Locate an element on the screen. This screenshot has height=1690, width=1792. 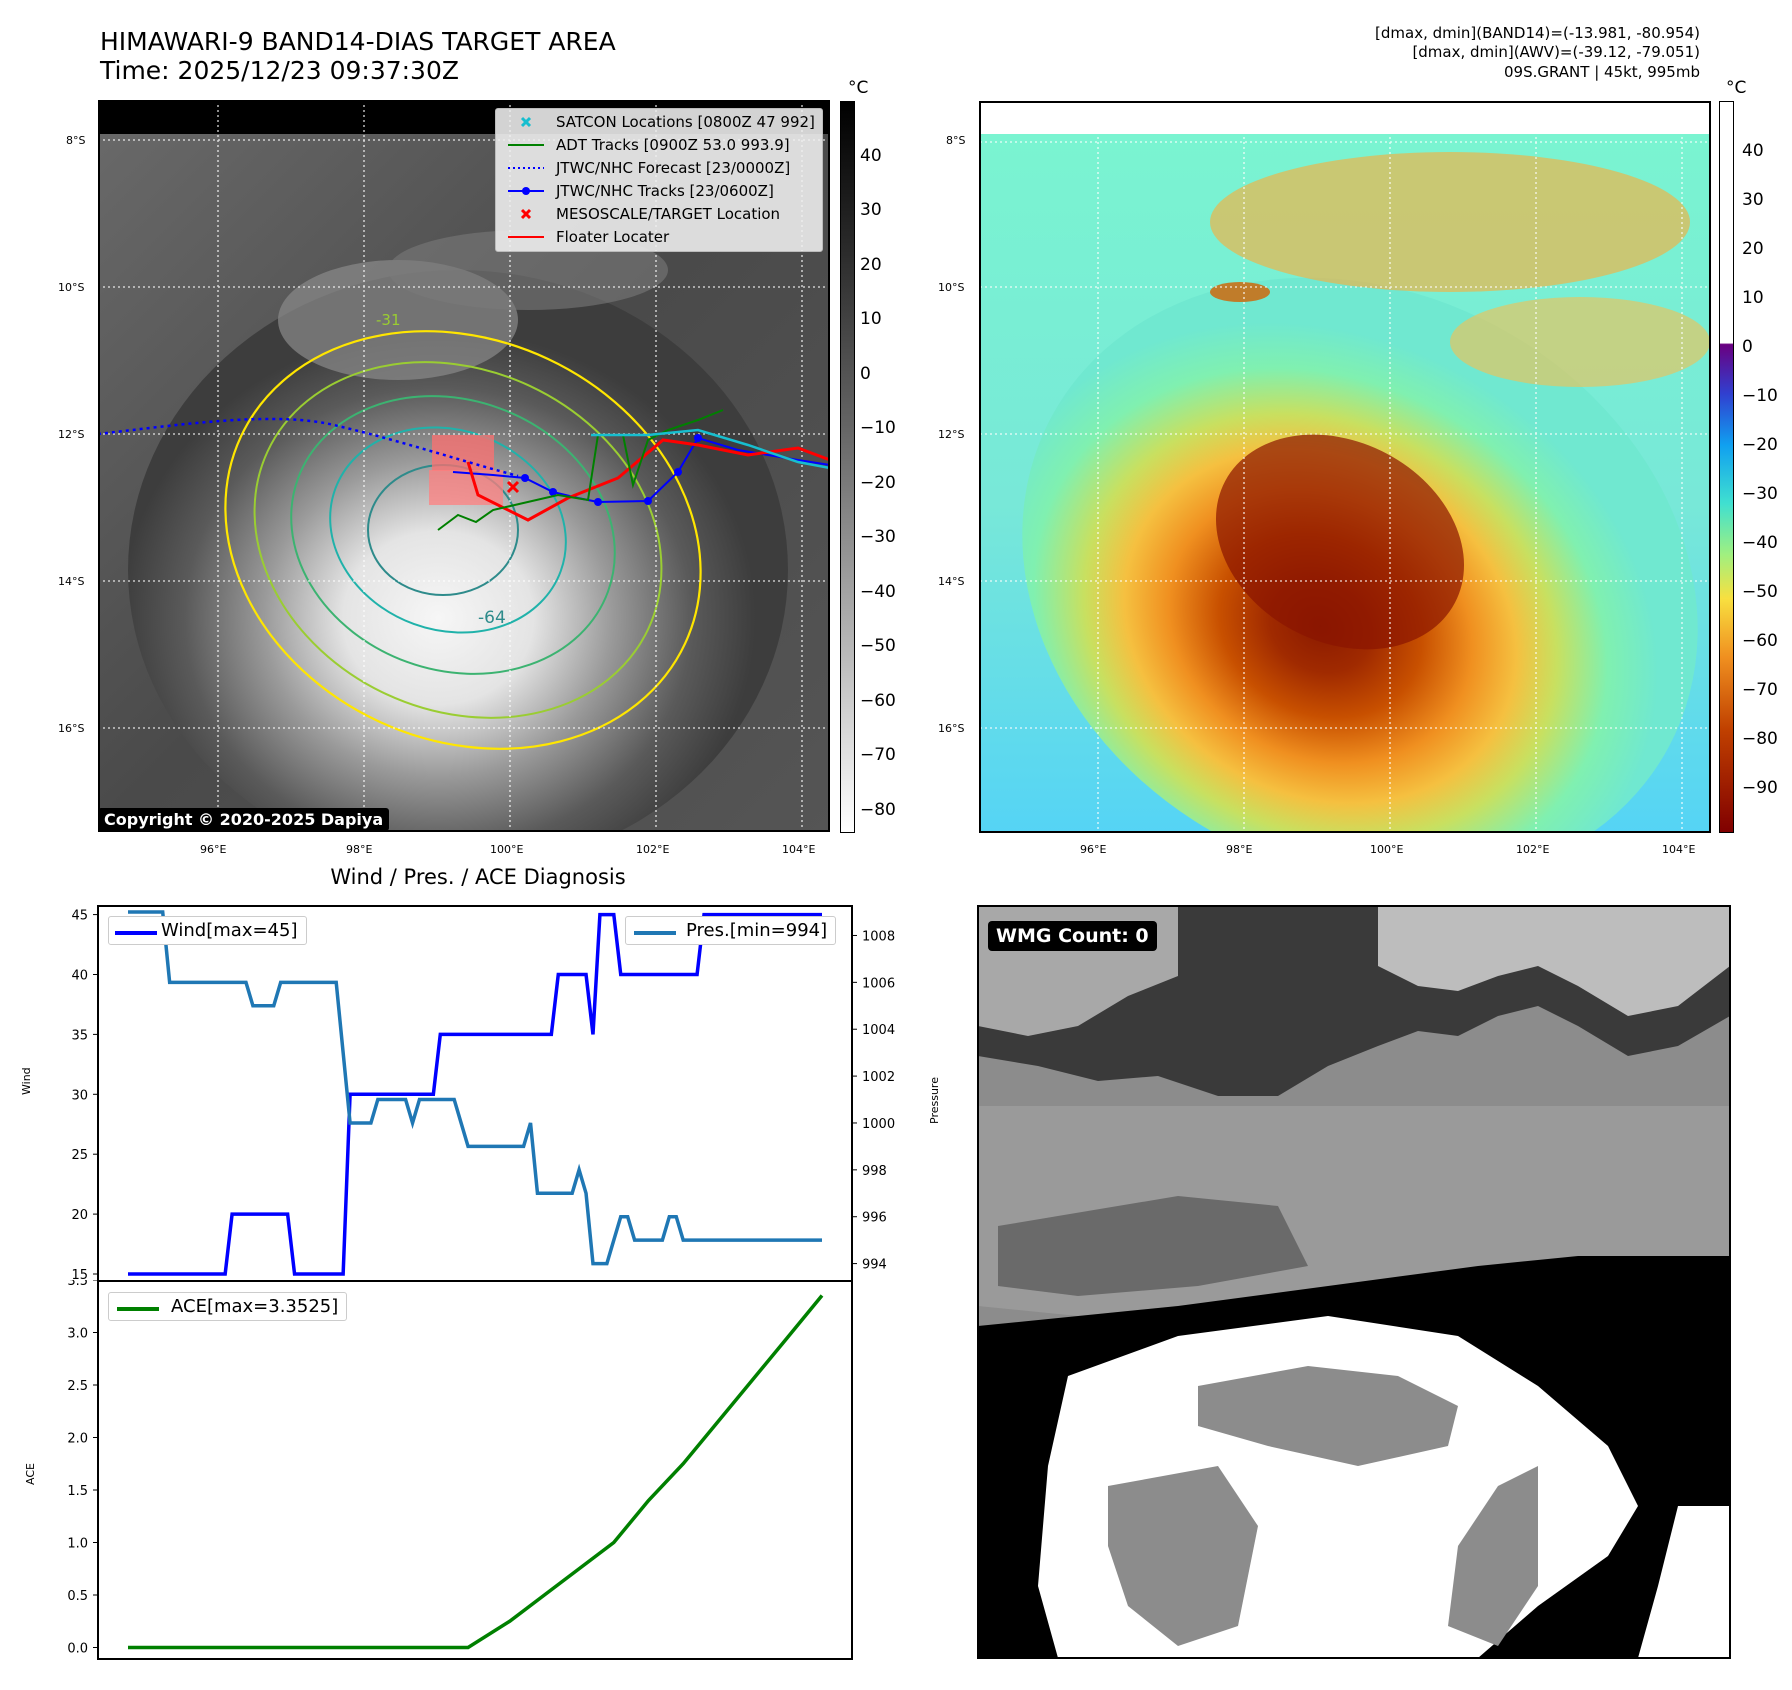
wind-axis-label: Wind is located at coordinates (26, 1081).